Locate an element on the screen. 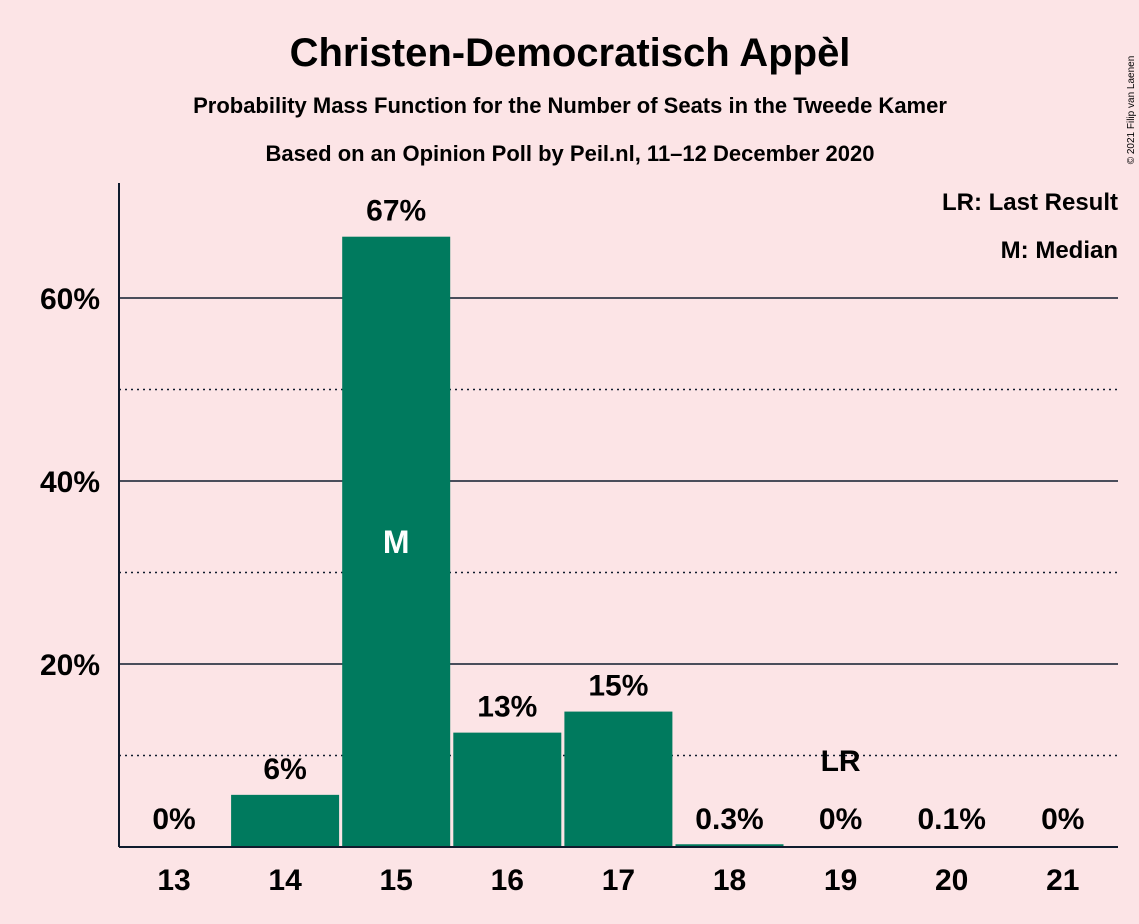  bar-value-label: 15% is located at coordinates (618, 686).